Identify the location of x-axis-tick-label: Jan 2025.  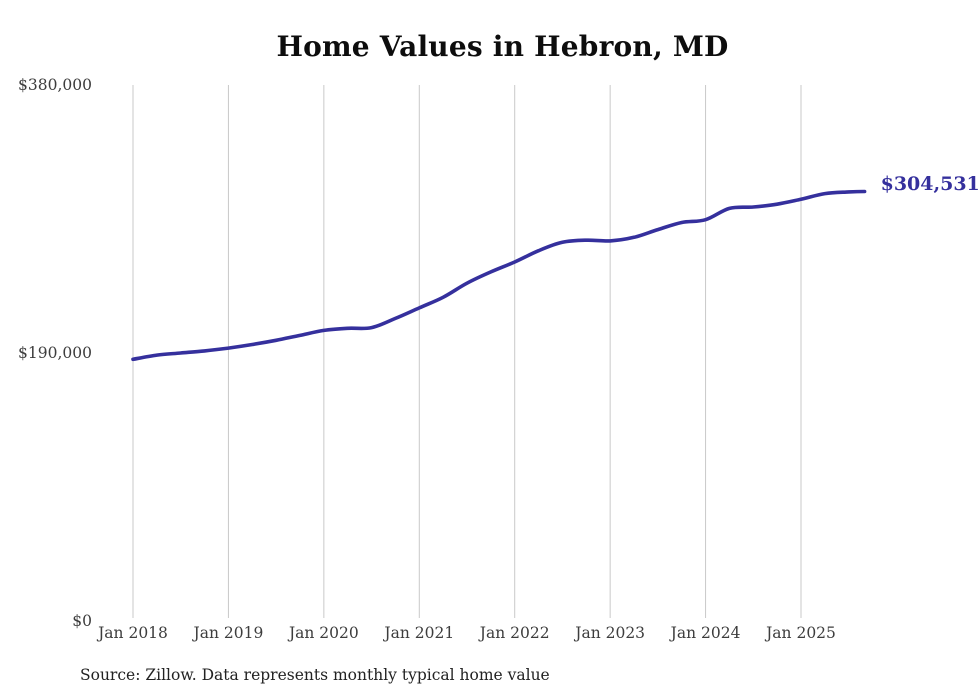
(801, 633).